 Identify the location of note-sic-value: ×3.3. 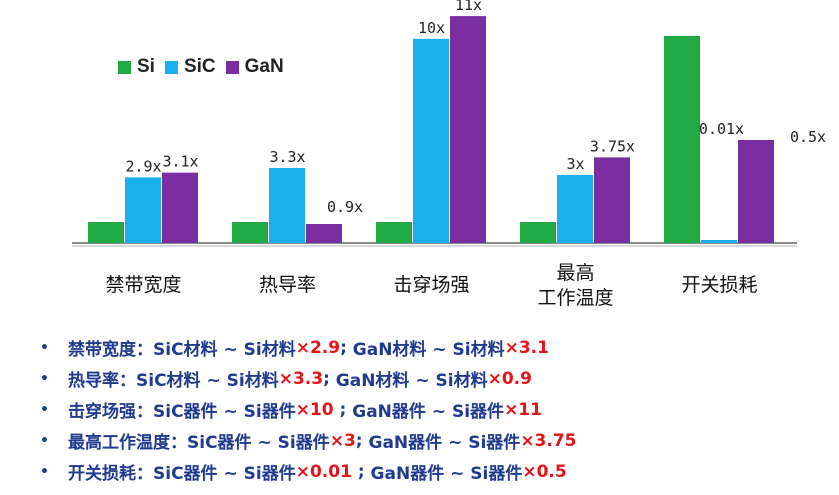
(301, 378).